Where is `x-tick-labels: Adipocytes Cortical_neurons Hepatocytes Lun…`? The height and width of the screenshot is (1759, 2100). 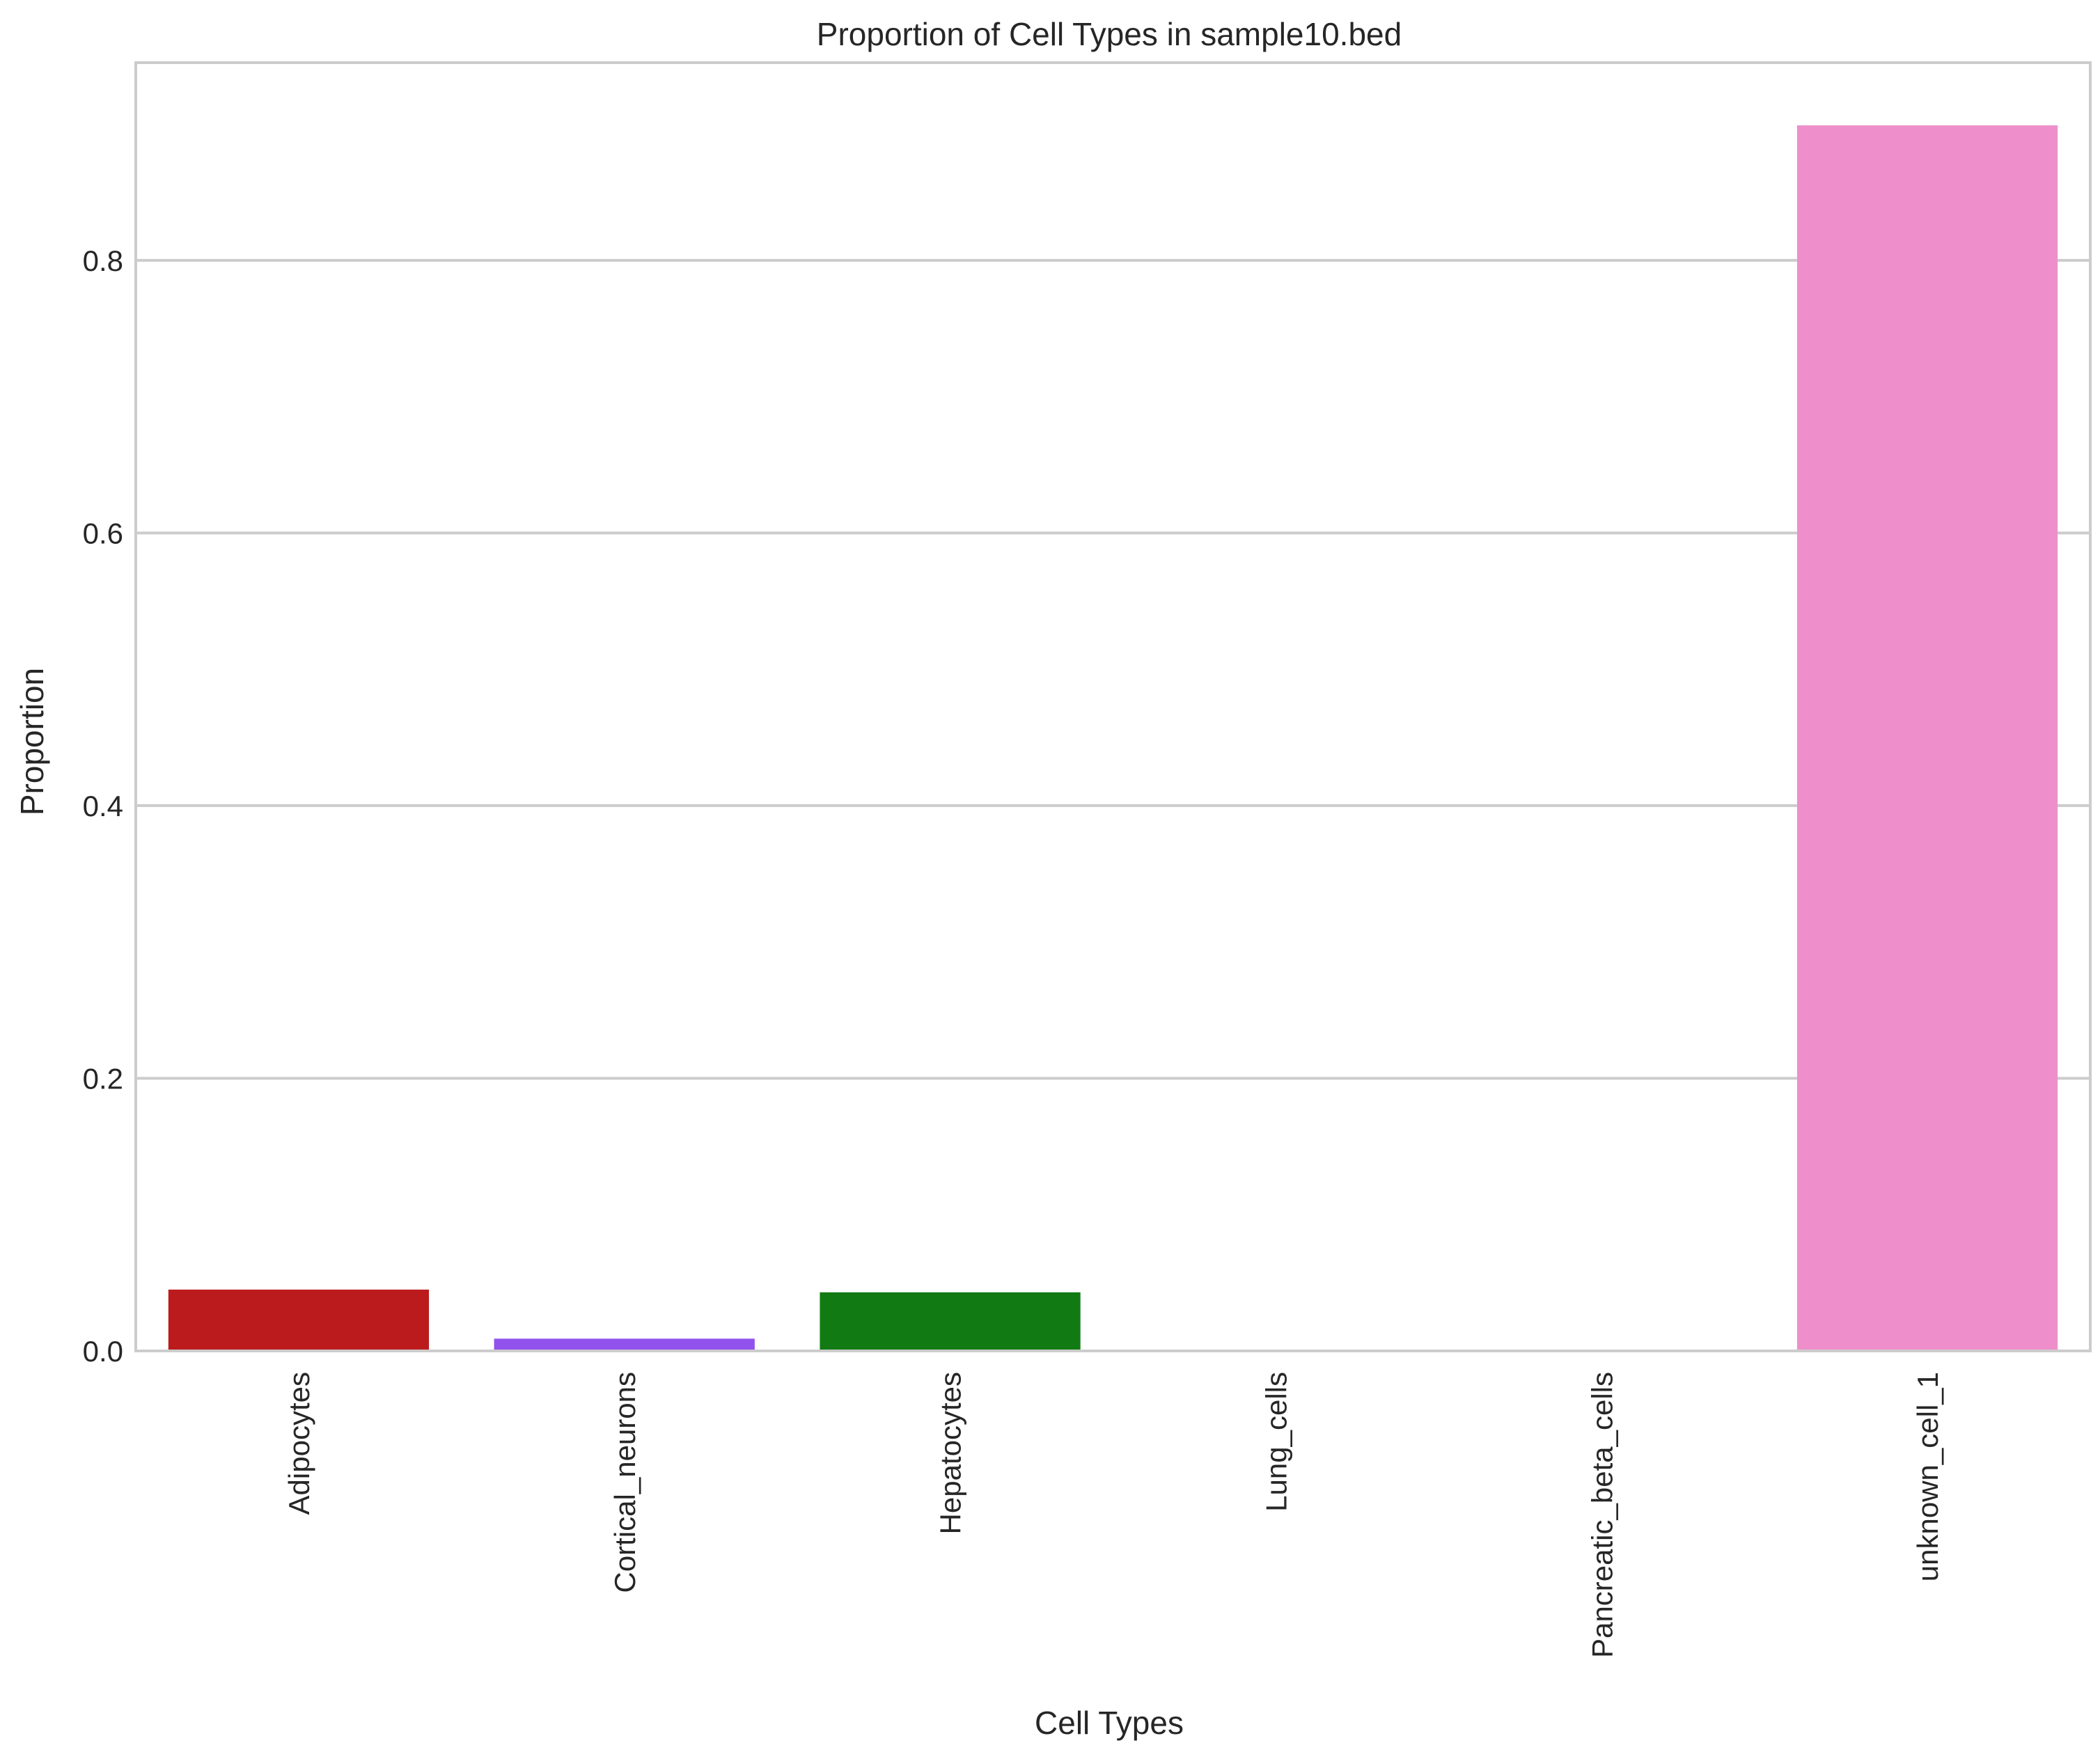 x-tick-labels: Adipocytes Cortical_neurons Hepatocytes Lun… is located at coordinates (1113, 1515).